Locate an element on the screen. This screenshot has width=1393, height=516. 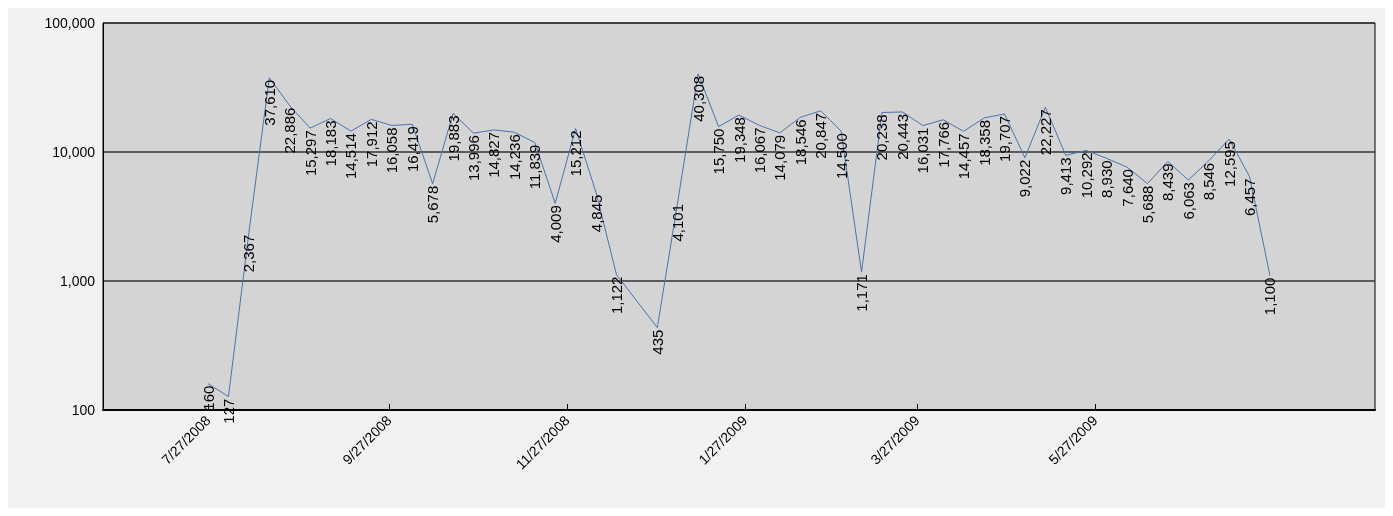
data-label: 19,707 is located at coordinates (1004, 138).